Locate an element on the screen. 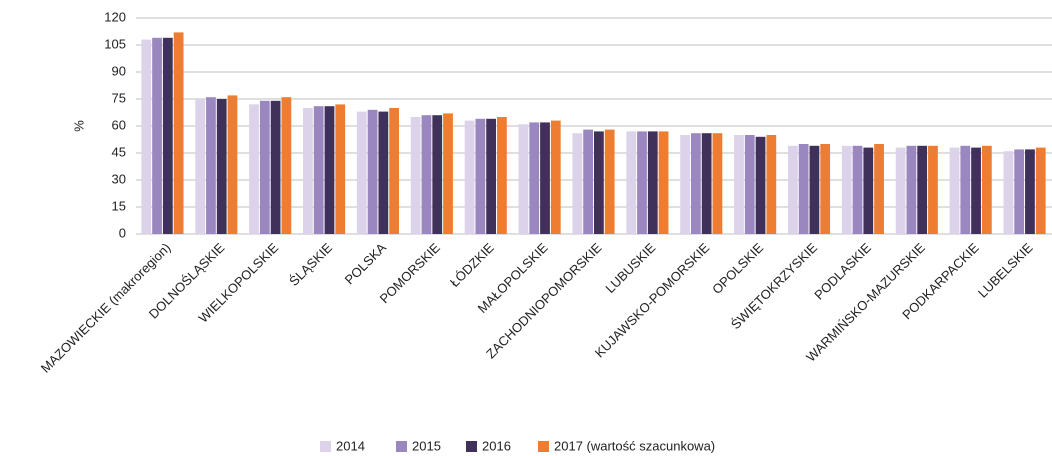  x-tick-label: LUBUSKIE is located at coordinates (630, 268).